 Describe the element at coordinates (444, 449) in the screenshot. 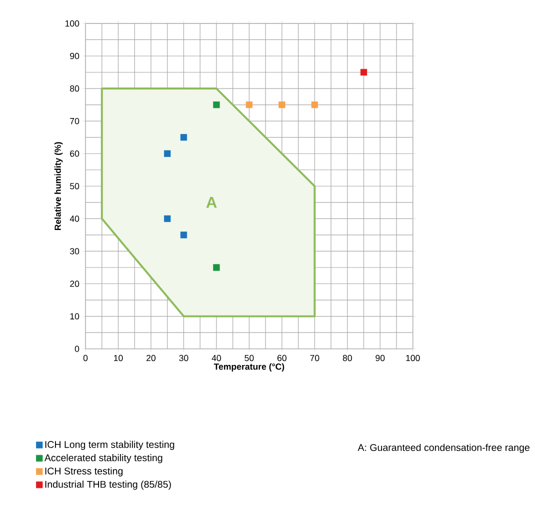

I see `text: A: Guaranteed condensation-free range` at that location.